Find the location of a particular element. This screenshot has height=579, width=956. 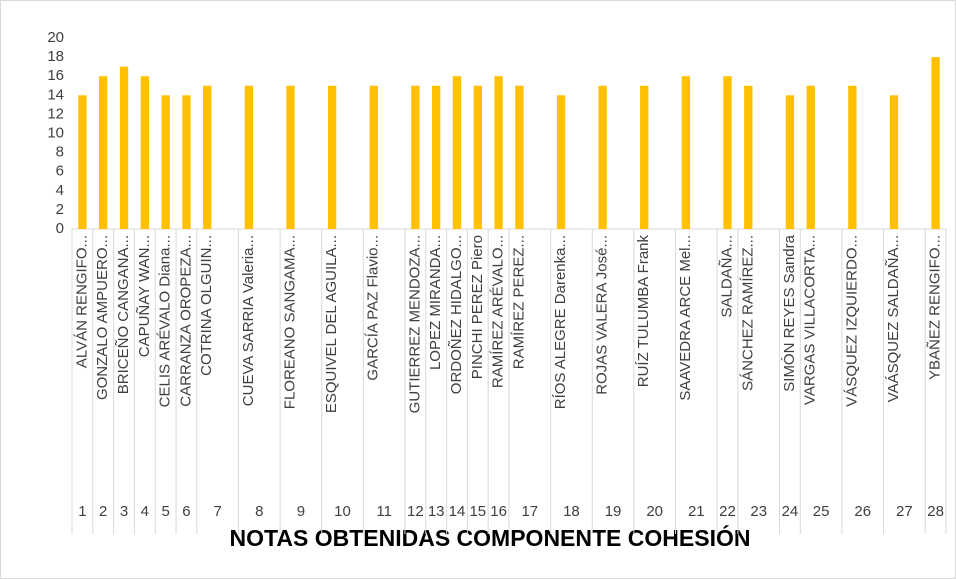

y-tick-label: 2 is located at coordinates (60, 209).